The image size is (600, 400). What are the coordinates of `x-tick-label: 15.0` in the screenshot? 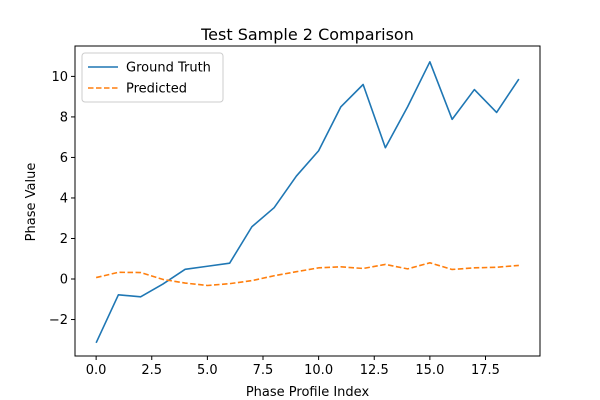 It's located at (429, 370).